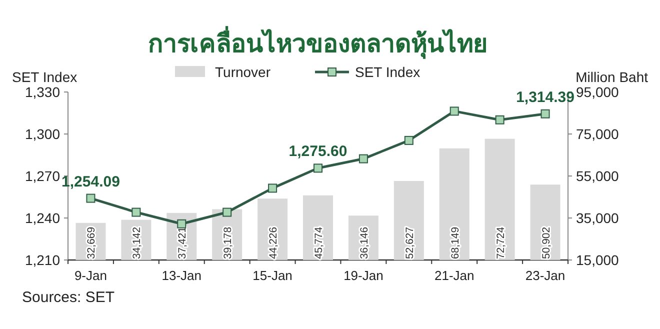 The height and width of the screenshot is (329, 660). I want to click on data-label: 1,254.09, so click(91, 181).